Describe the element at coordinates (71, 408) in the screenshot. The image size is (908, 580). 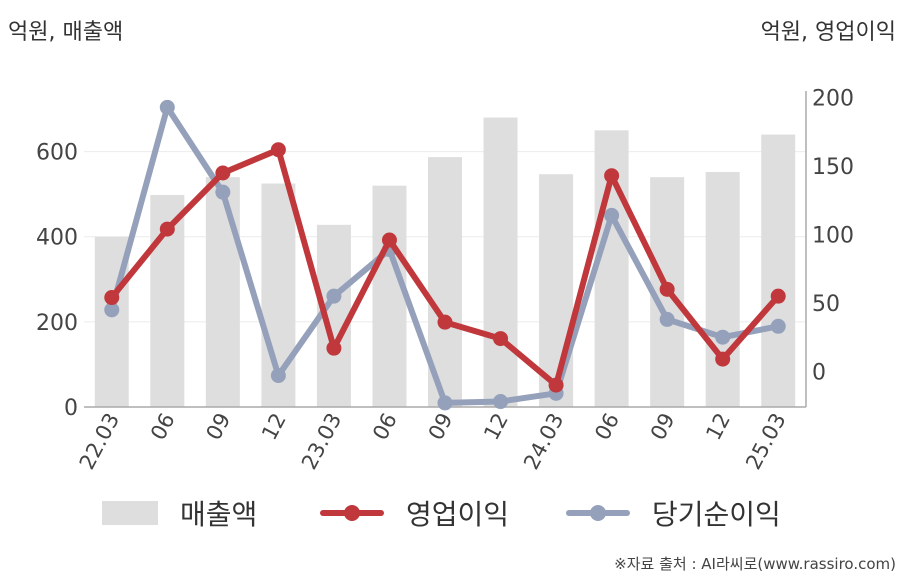
I see `left-tick-label: 0` at that location.